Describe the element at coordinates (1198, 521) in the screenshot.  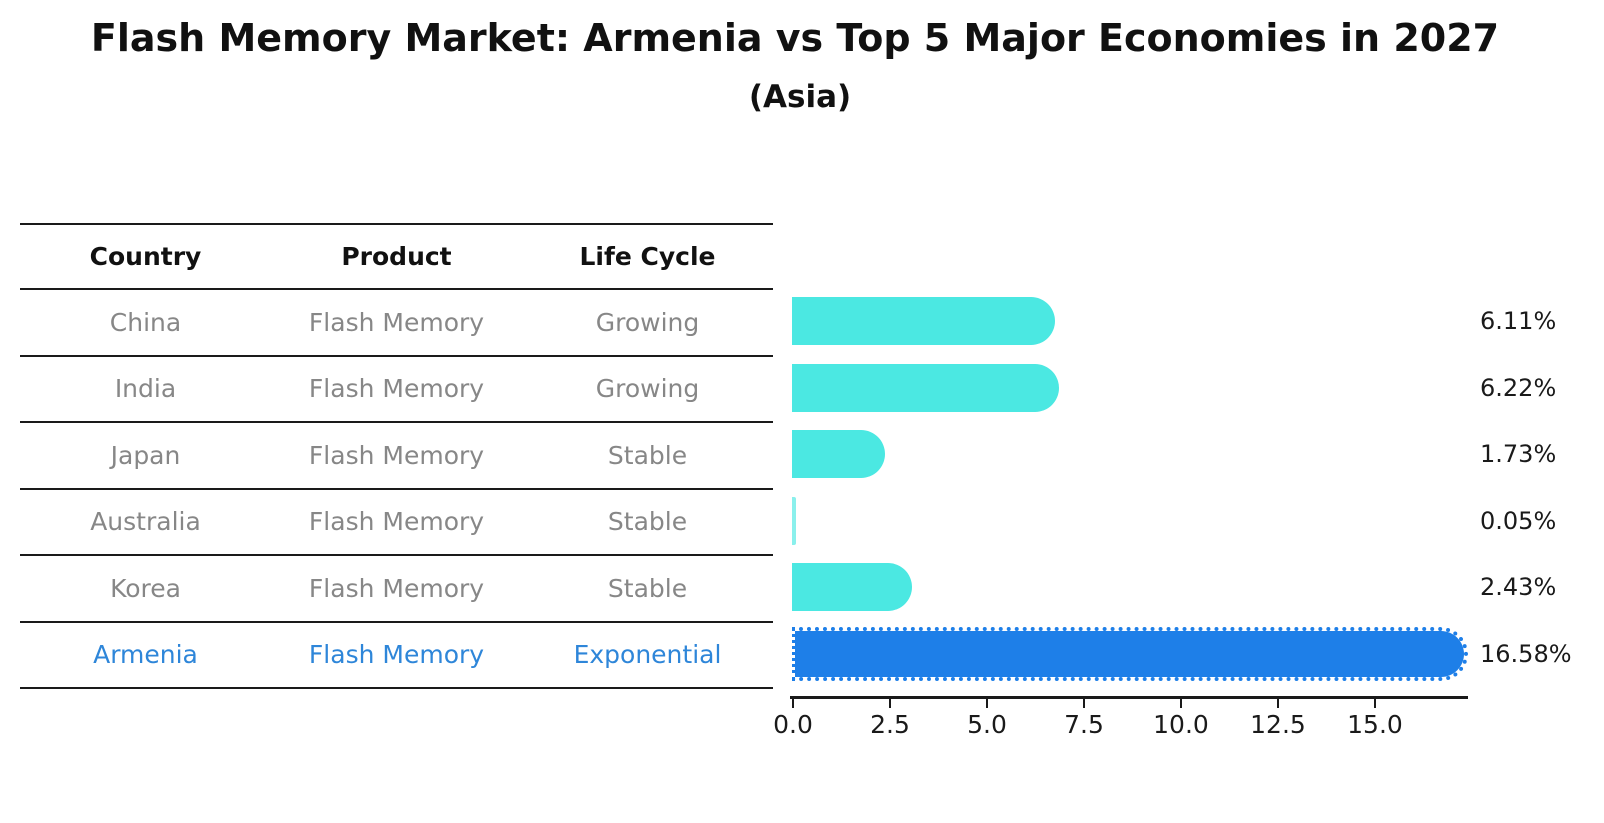
I see `bar-row-australia: 0.05%` at that location.